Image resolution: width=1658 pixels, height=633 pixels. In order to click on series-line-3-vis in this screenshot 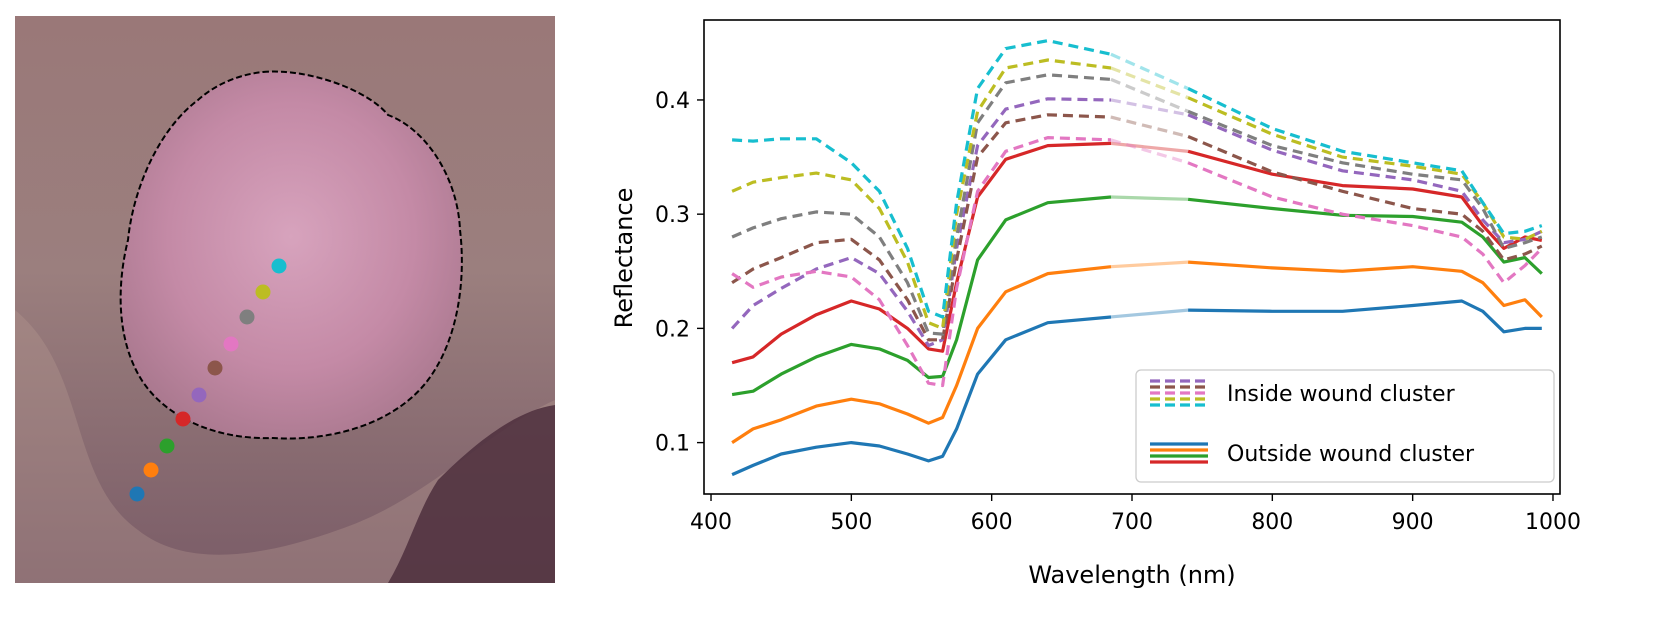, I will do `click(921, 296)`.